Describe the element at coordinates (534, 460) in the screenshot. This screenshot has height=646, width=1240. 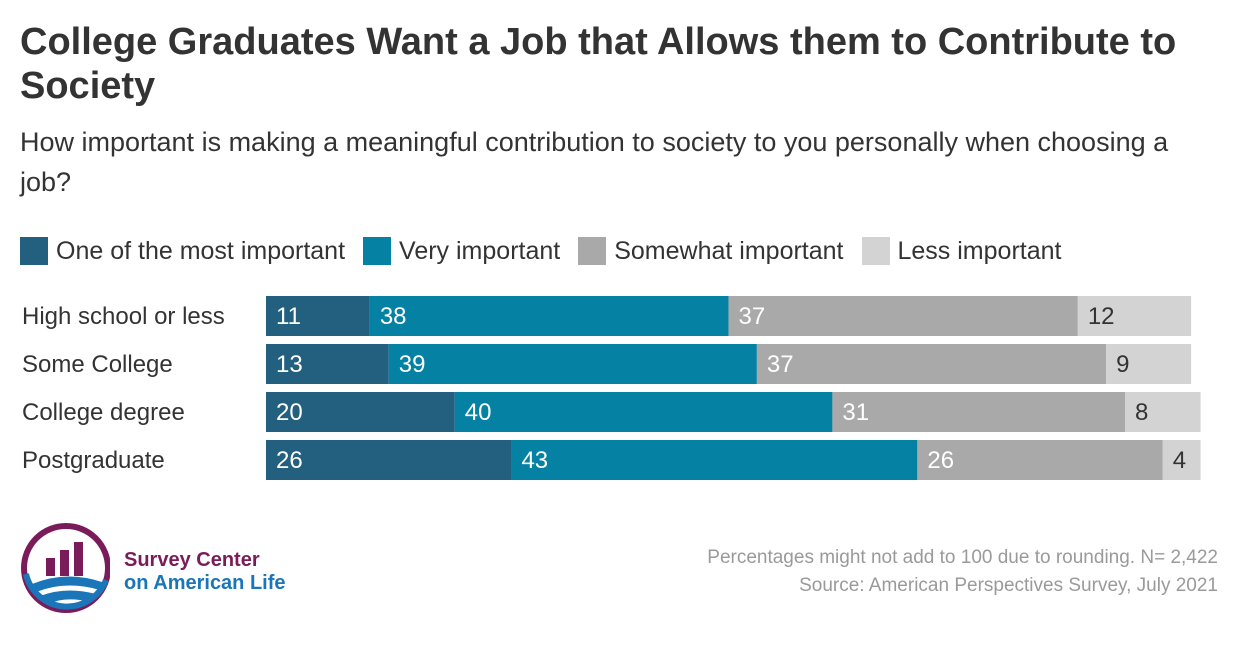
I see `data-label: 43` at that location.